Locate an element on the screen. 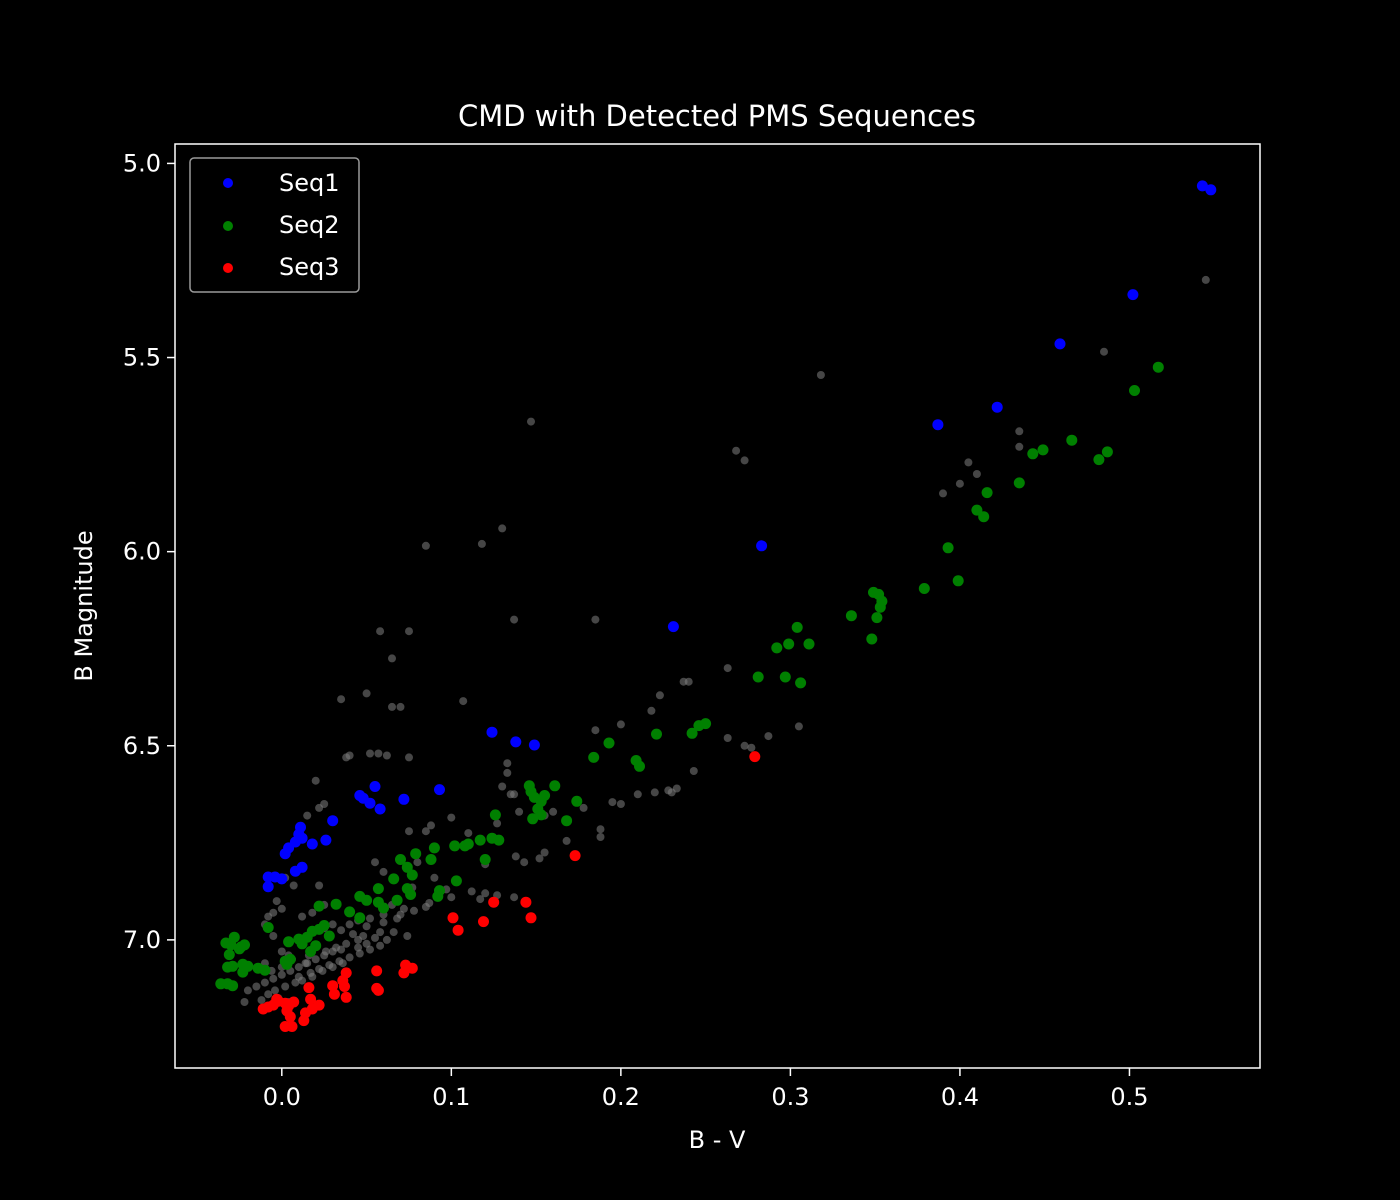 The image size is (1400, 1200). legend-label-seq3: Seq3 is located at coordinates (309, 267).